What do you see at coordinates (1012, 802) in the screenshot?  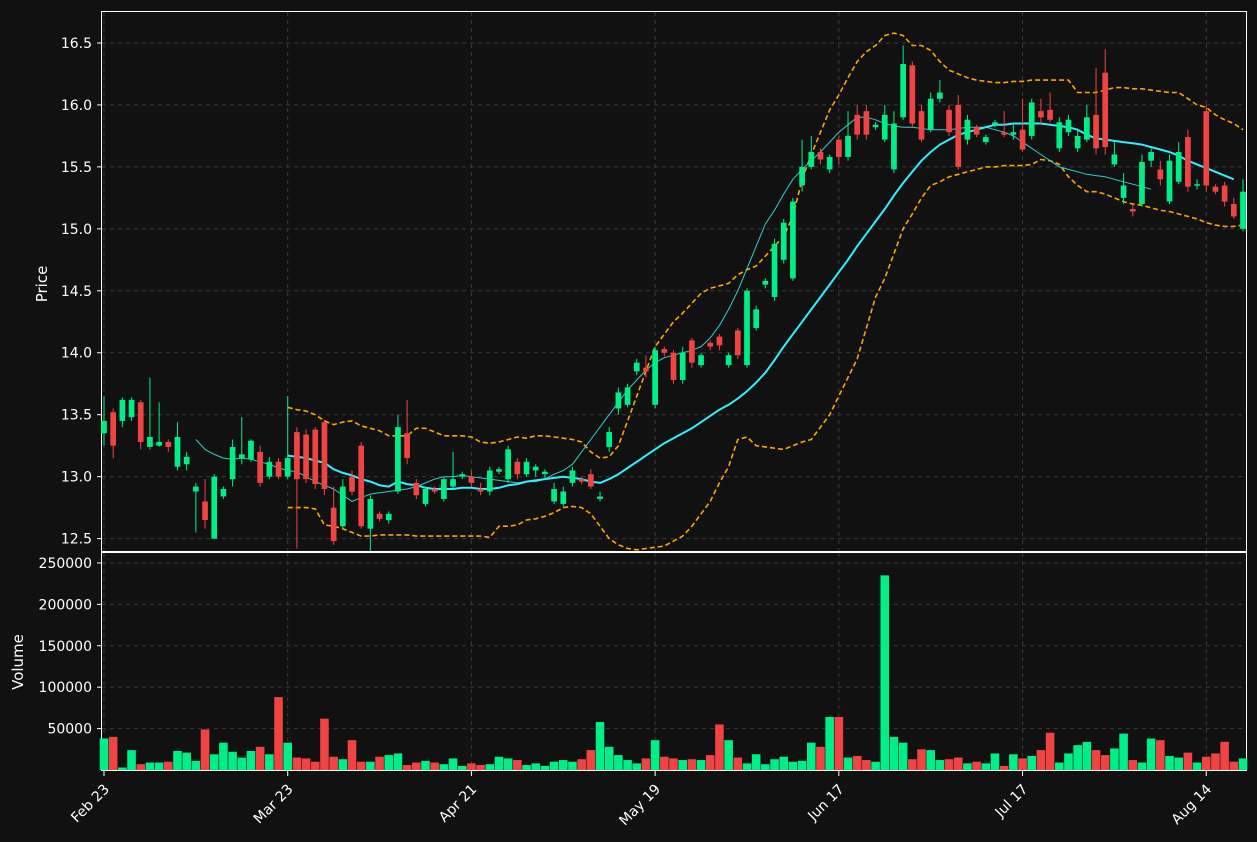 I see `x-tick-label: Jul 17` at bounding box center [1012, 802].